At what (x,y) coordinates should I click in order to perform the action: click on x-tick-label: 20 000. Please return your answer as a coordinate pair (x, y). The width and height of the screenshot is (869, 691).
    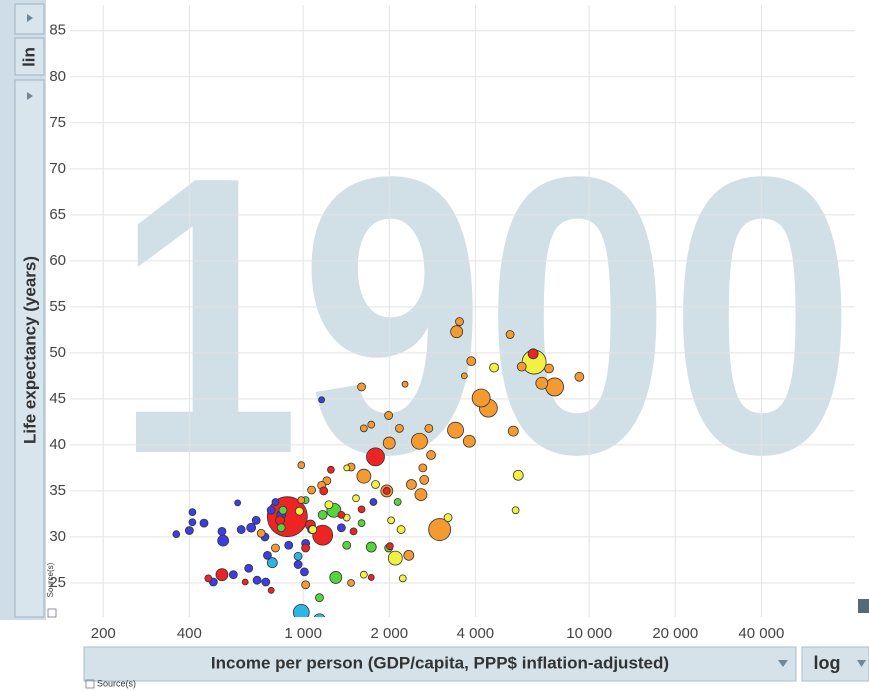
    Looking at the image, I should click on (675, 633).